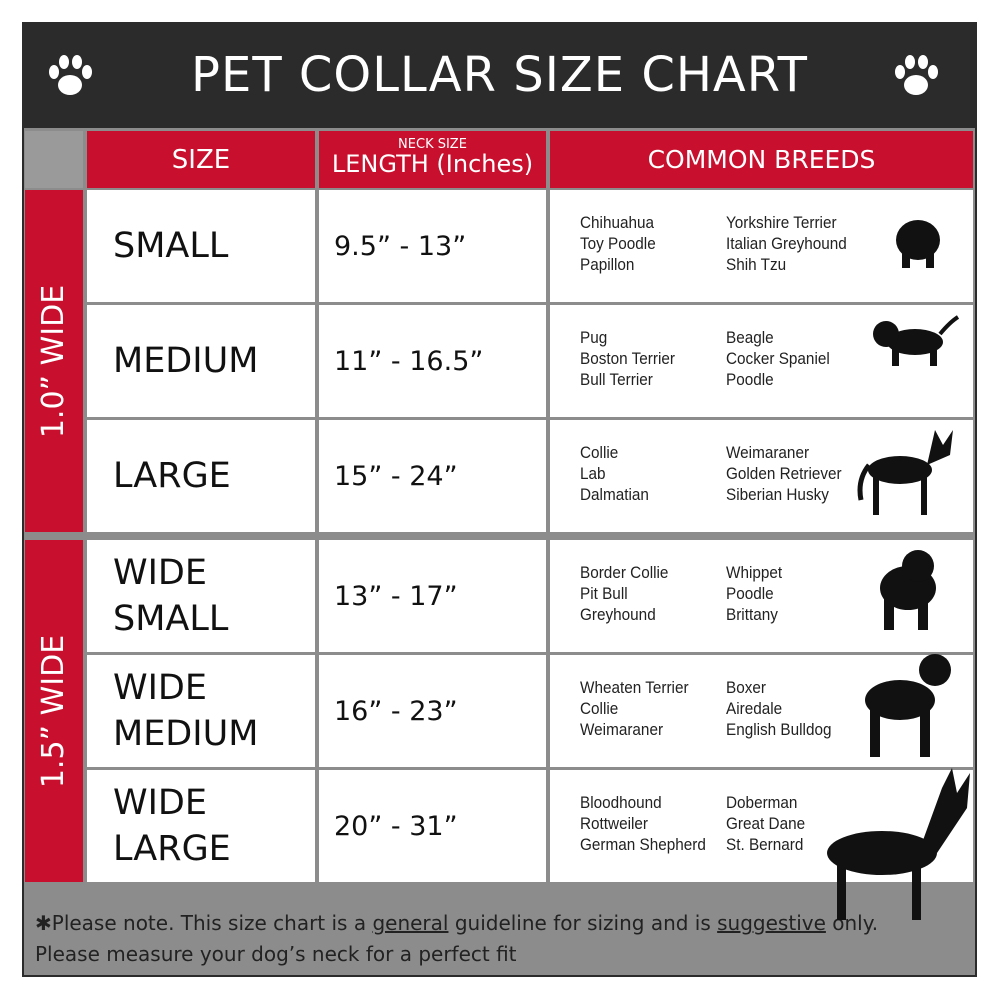 The height and width of the screenshot is (1000, 1000). Describe the element at coordinates (634, 687) in the screenshot. I see `breed-name: Wheaten Terrier` at that location.